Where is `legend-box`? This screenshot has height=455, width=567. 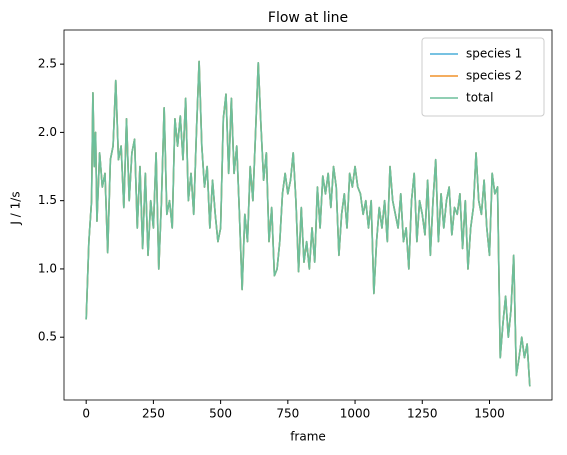 legend-box is located at coordinates (483, 77).